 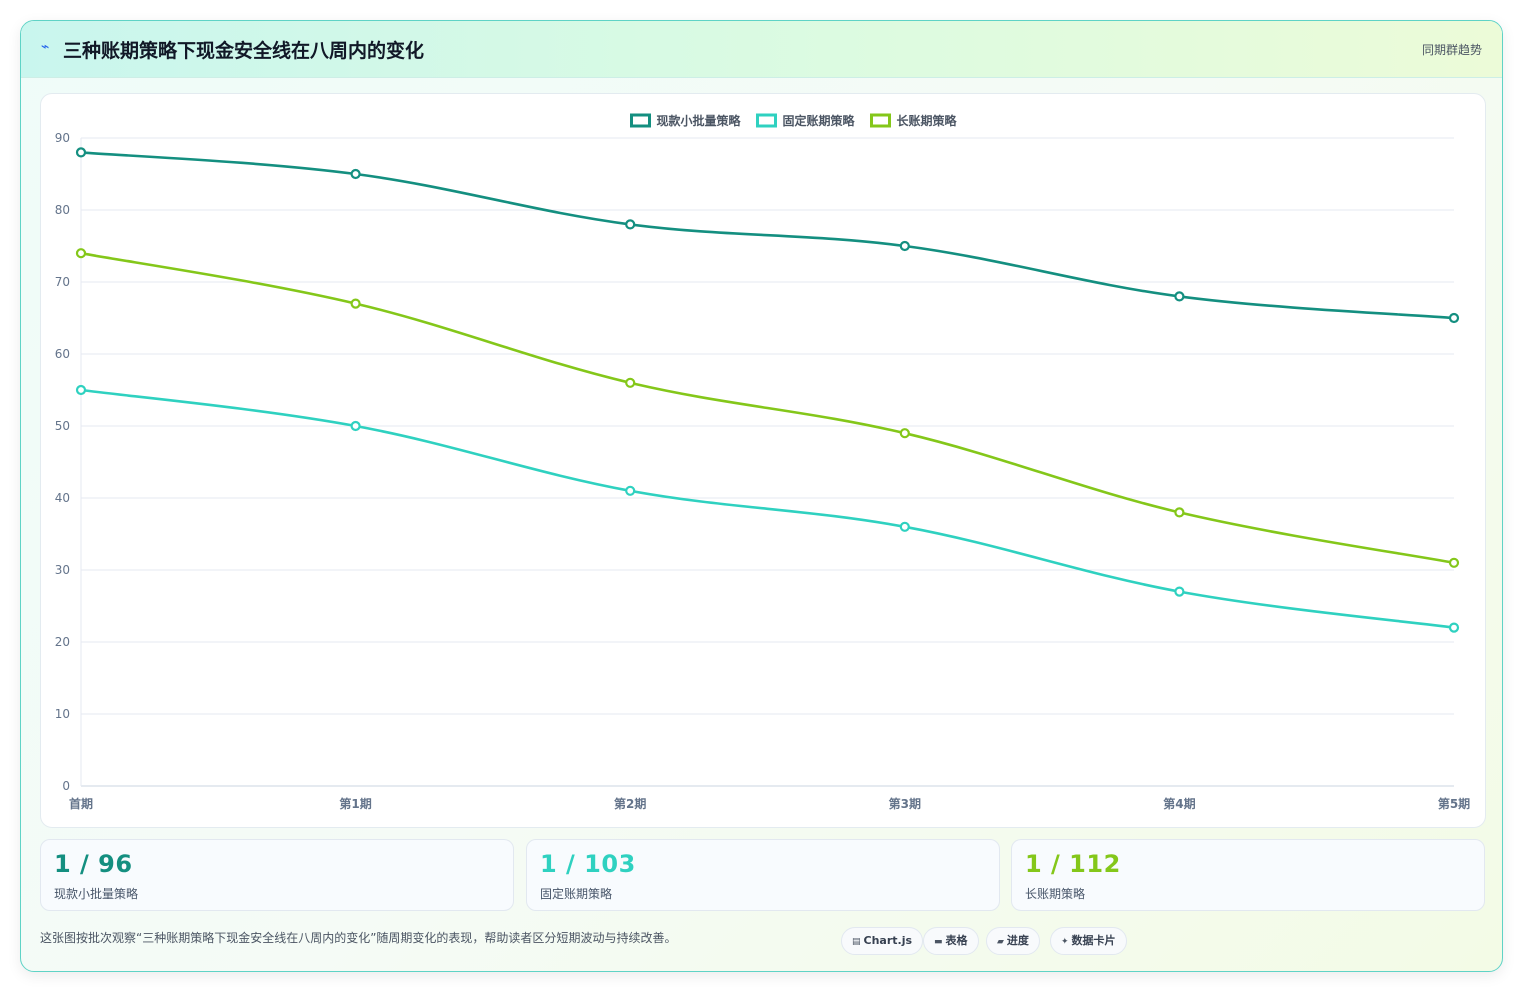 I want to click on x-tick-label: 首期, so click(x=81, y=803).